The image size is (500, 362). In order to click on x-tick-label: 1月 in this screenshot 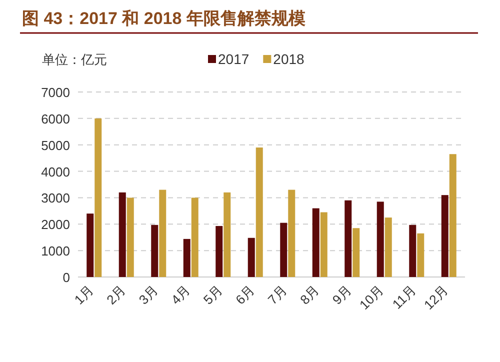, I will do `click(83, 295)`.